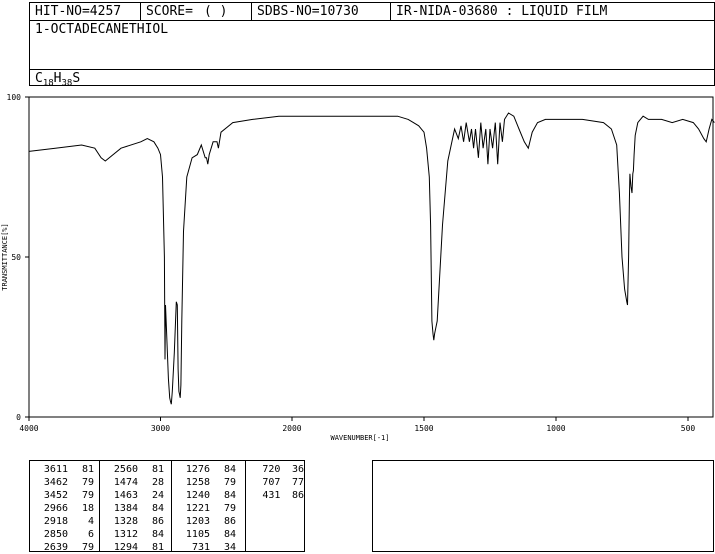 Image resolution: width=715 pixels, height=554 pixels. What do you see at coordinates (55, 482) in the screenshot?
I see `peak-wavenumber: 3462` at bounding box center [55, 482].